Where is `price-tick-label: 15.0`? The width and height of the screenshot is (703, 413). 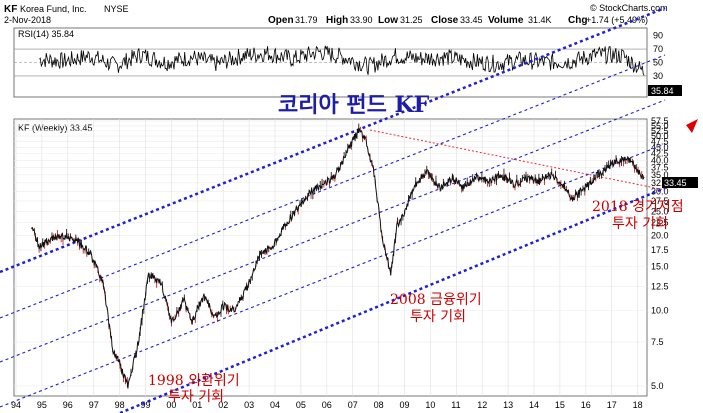 price-tick-label: 15.0 is located at coordinates (660, 267).